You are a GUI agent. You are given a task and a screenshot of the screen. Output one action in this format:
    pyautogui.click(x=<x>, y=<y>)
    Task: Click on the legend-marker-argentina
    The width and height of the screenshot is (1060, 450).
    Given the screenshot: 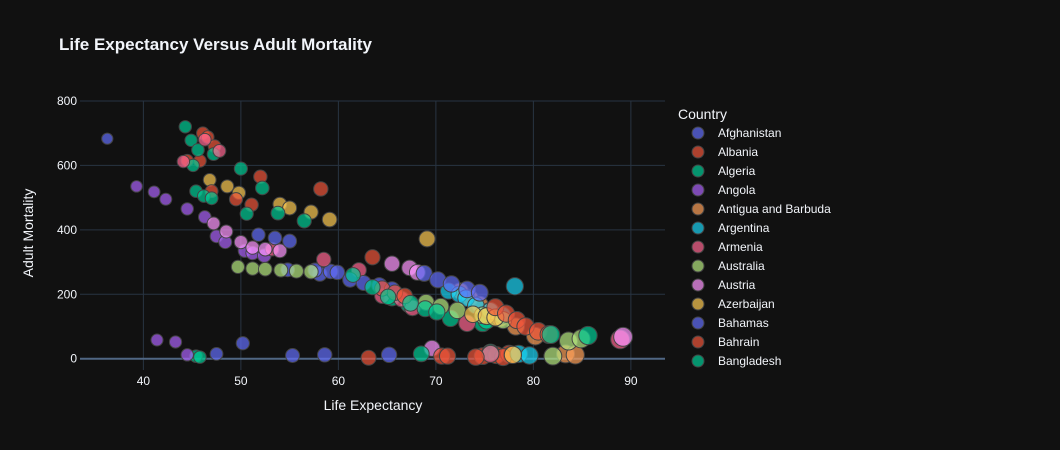 What is the action you would take?
    pyautogui.click(x=698, y=228)
    